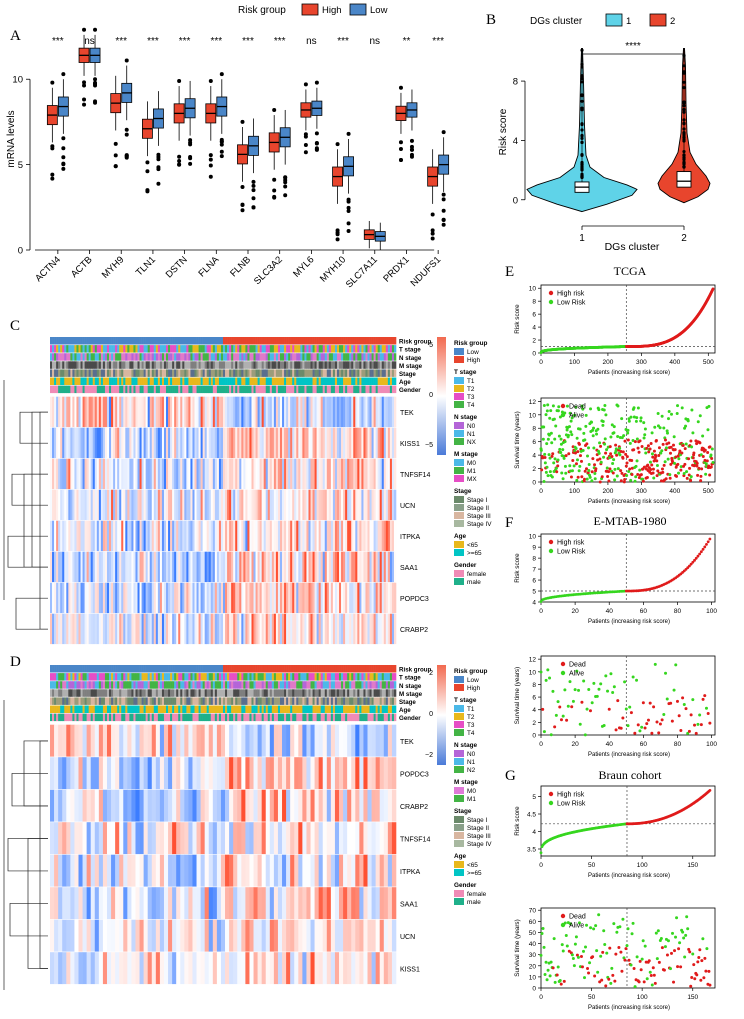 Image resolution: width=744 pixels, height=1019 pixels. I want to click on legend-item-label: Stage III, so click(479, 516).